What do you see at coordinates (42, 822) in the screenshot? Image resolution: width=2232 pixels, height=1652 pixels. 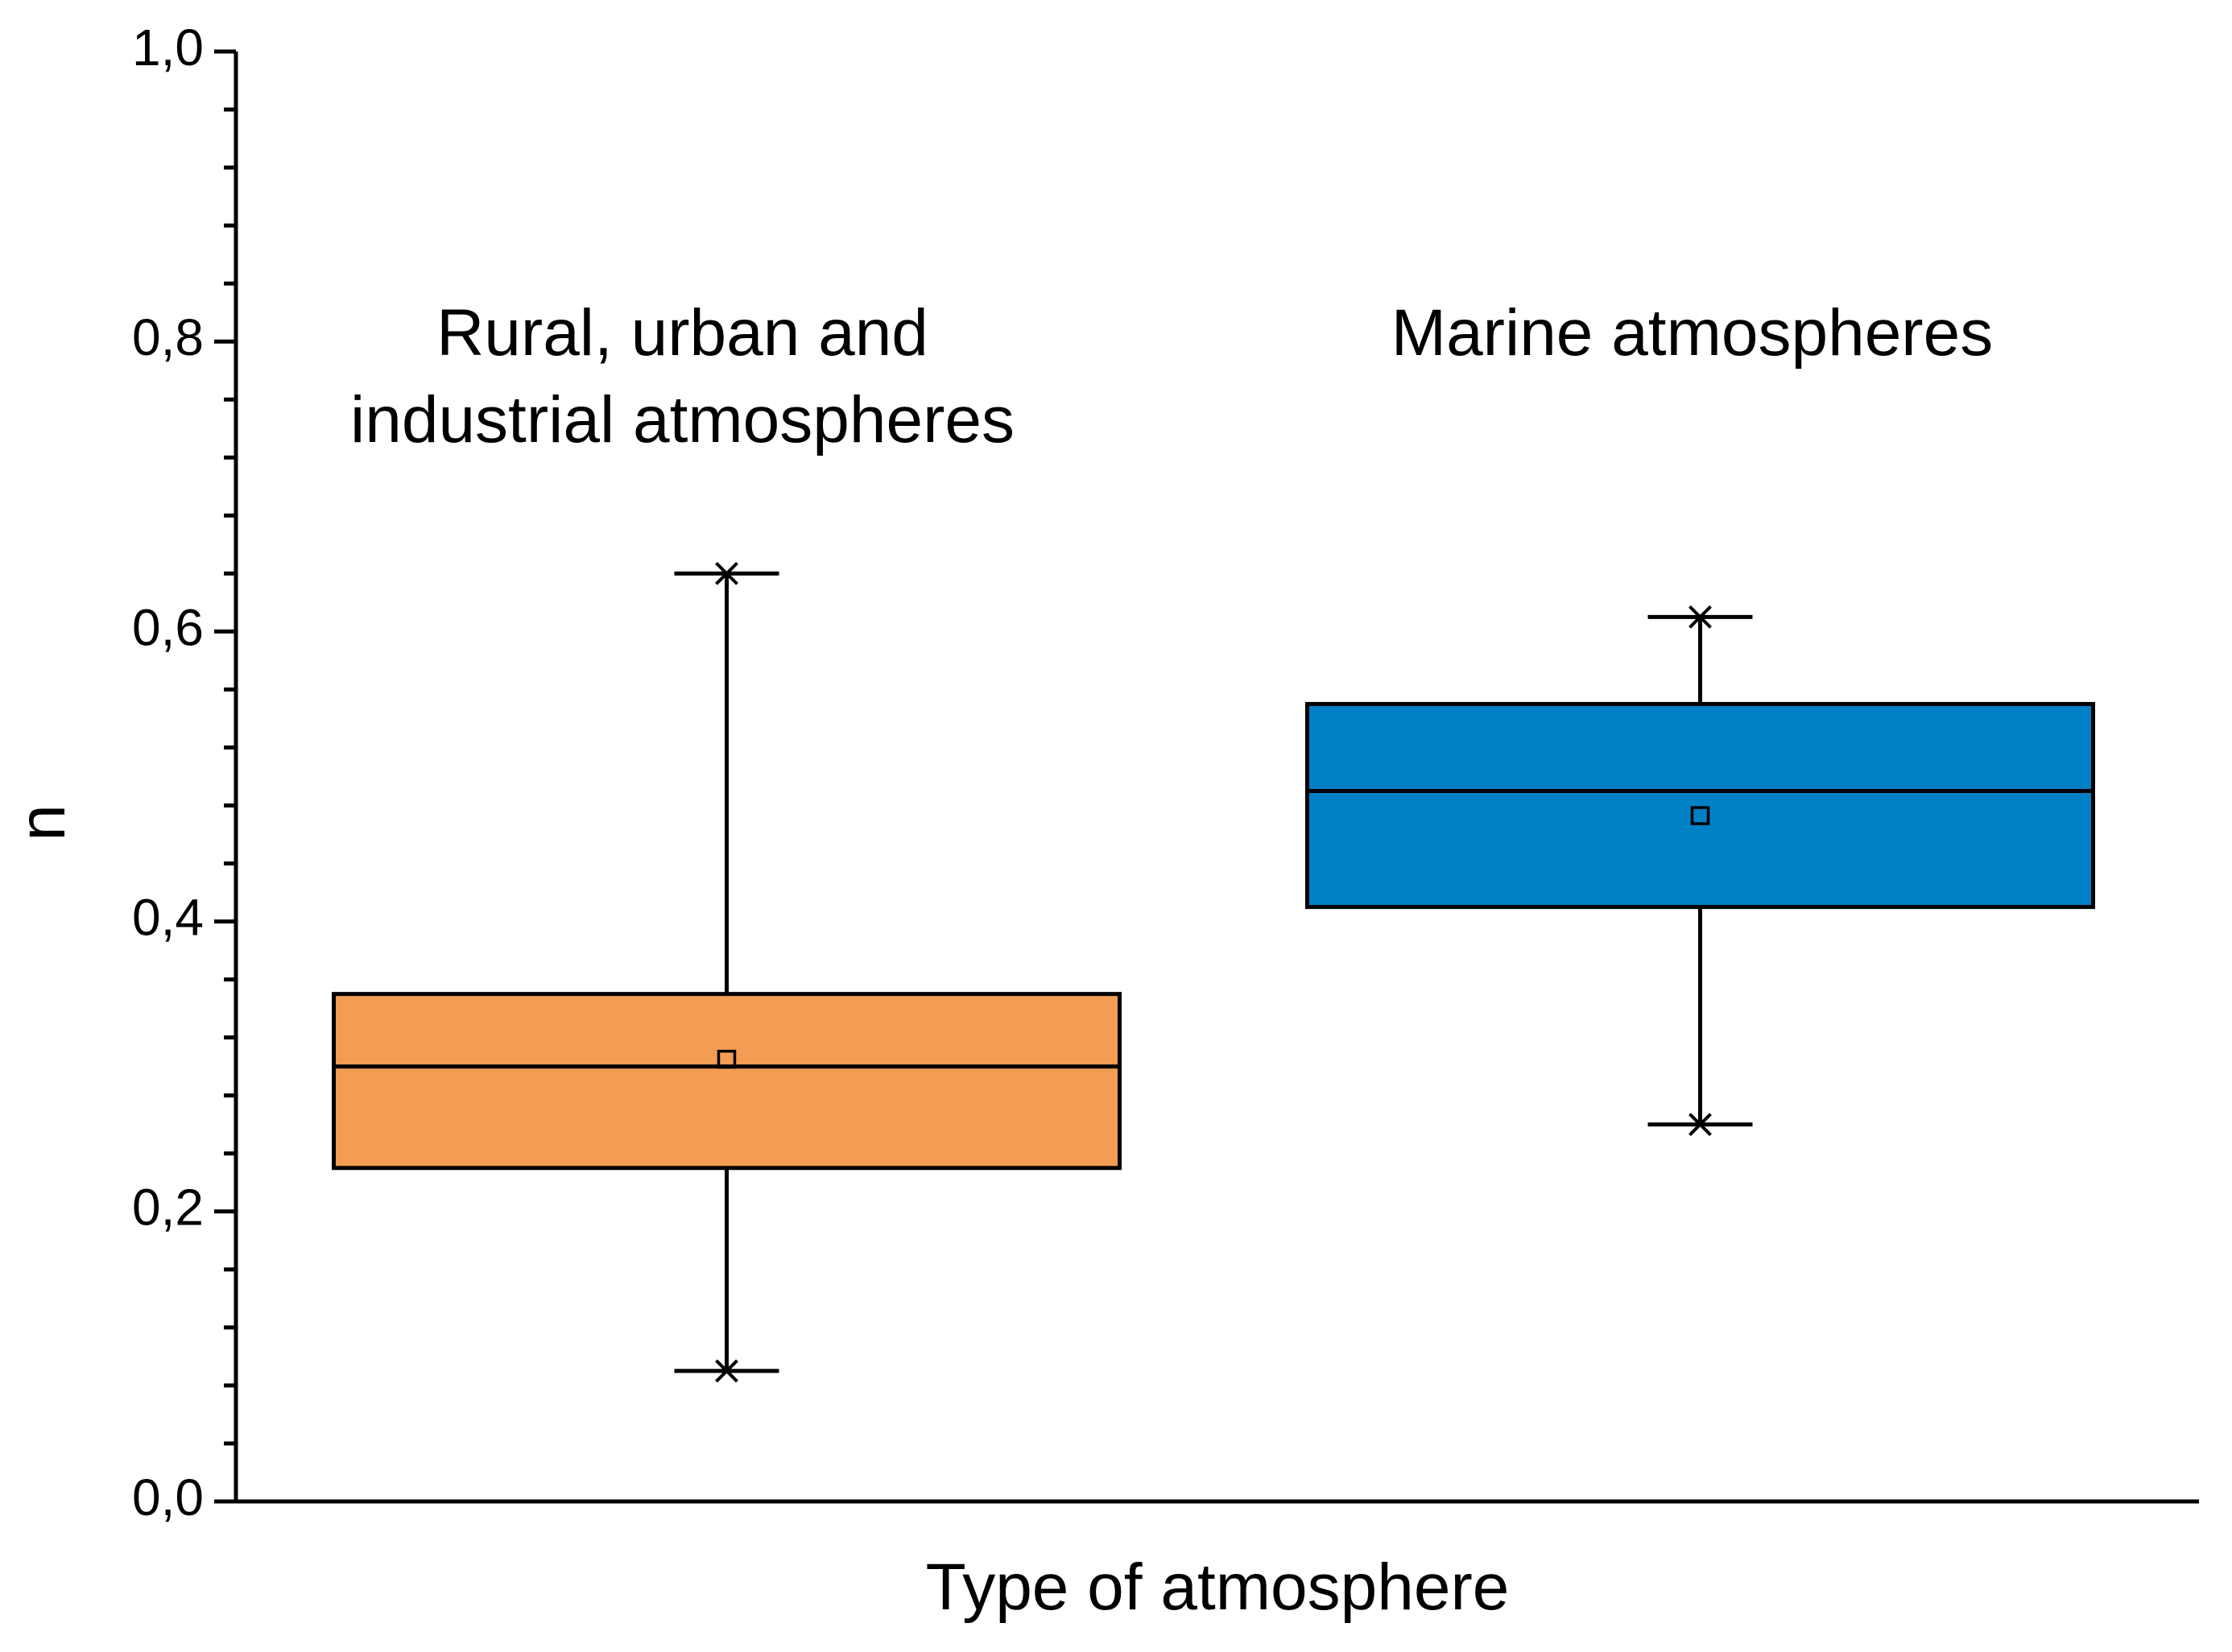 I see `y-axis-title: n` at bounding box center [42, 822].